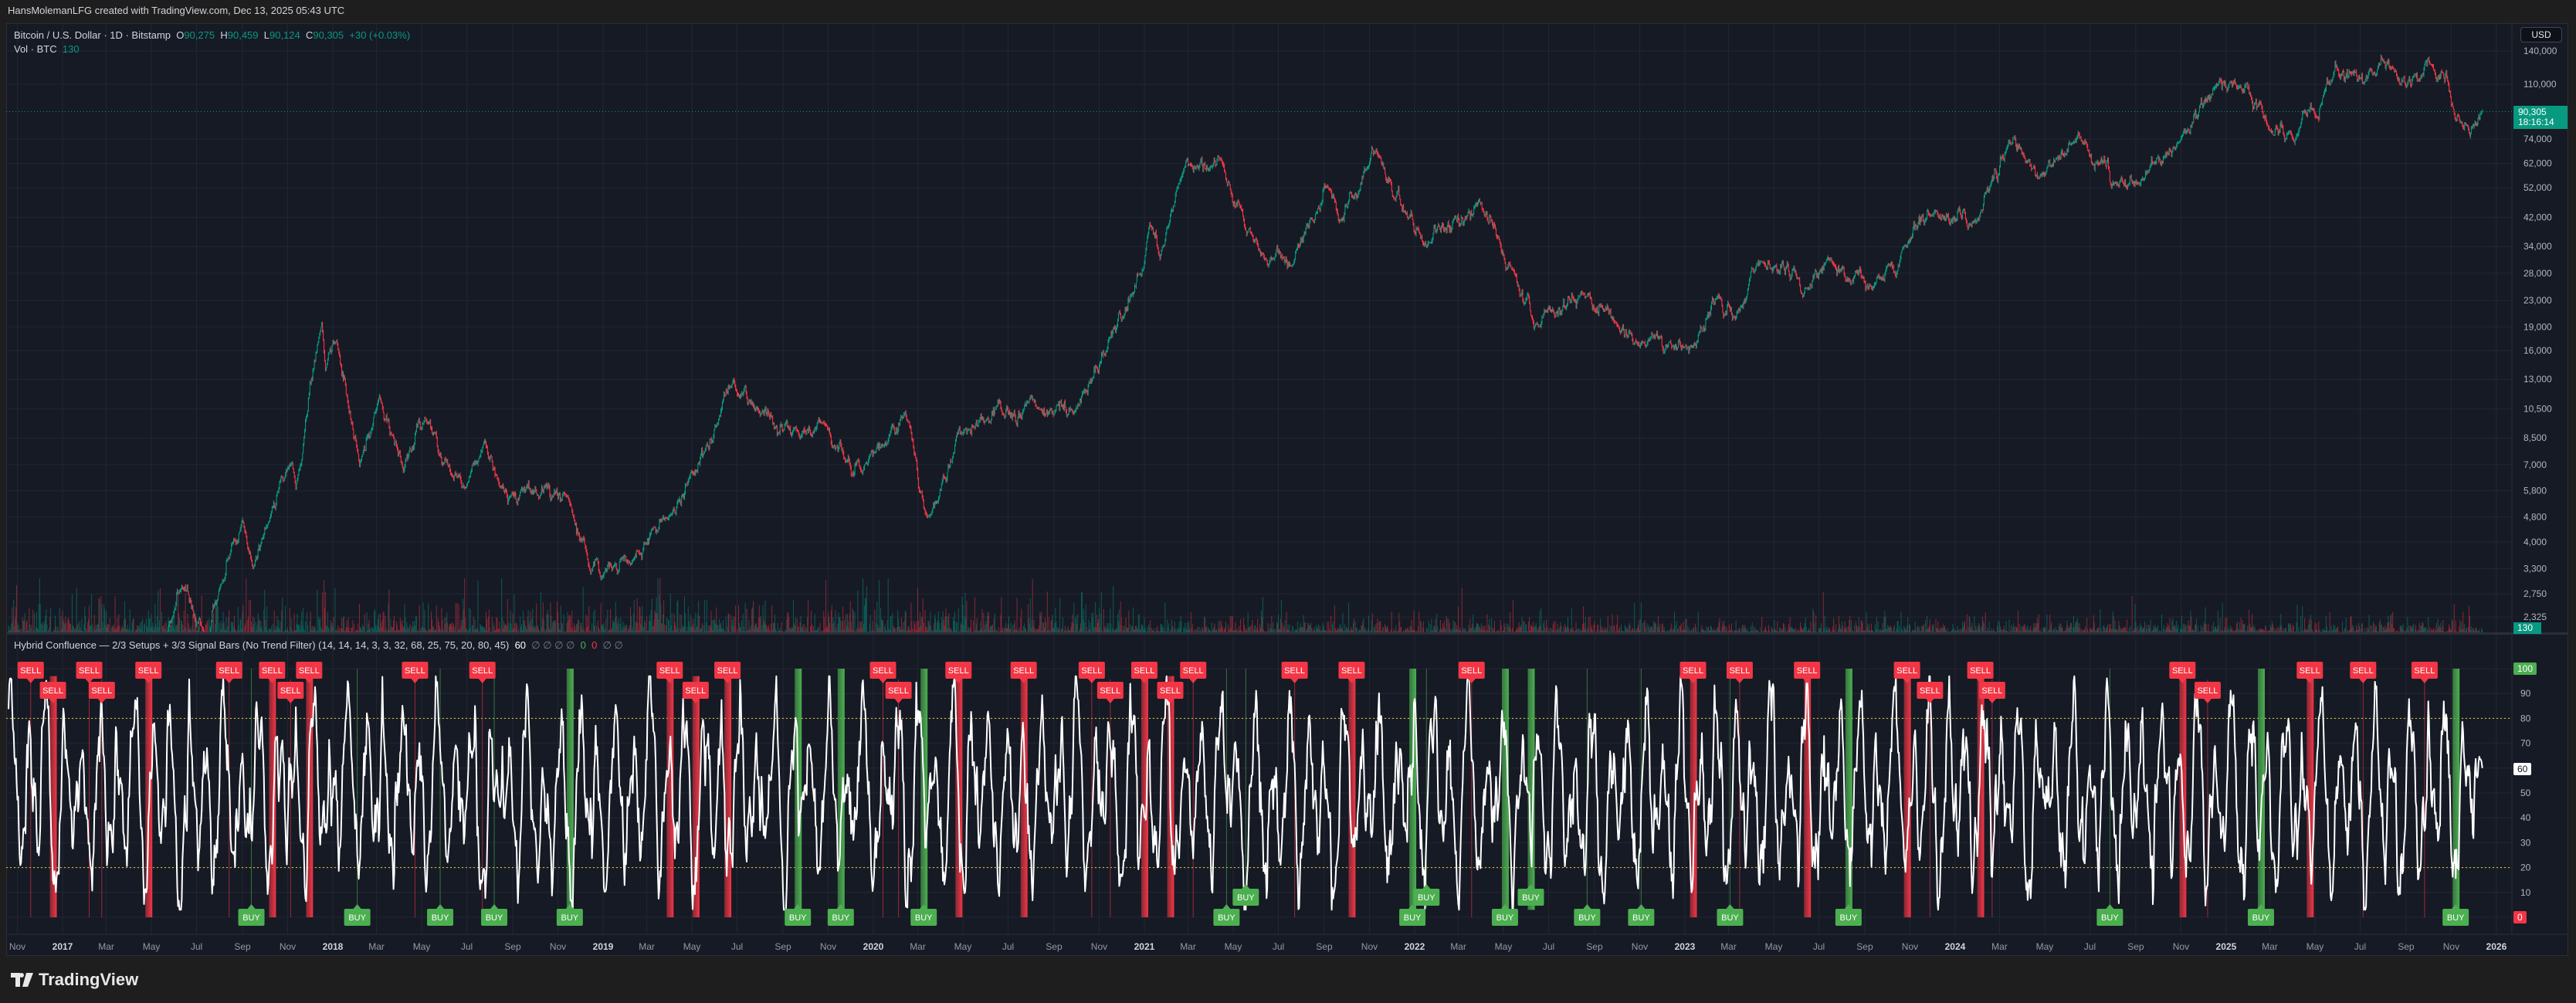  What do you see at coordinates (1458, 946) in the screenshot?
I see `time-axis-month-label: Mar` at bounding box center [1458, 946].